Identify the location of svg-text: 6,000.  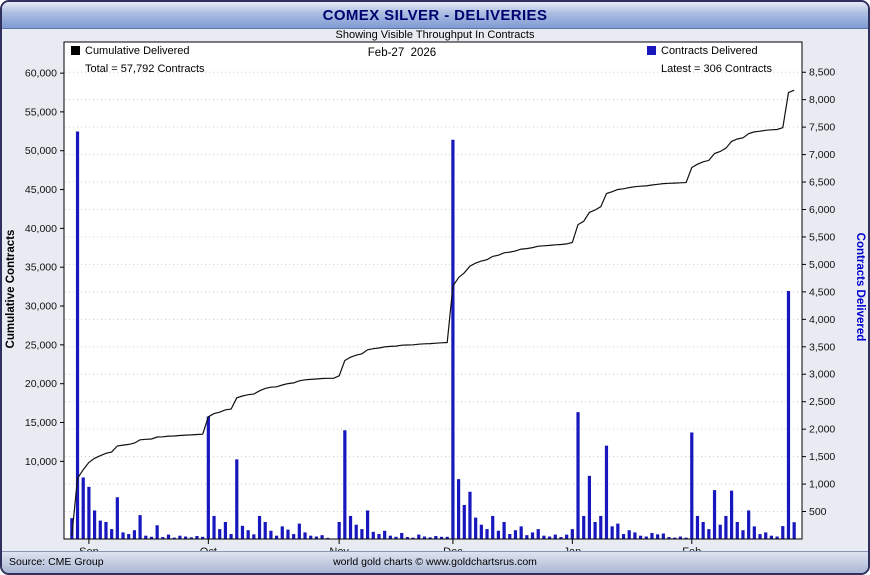
(822, 210).